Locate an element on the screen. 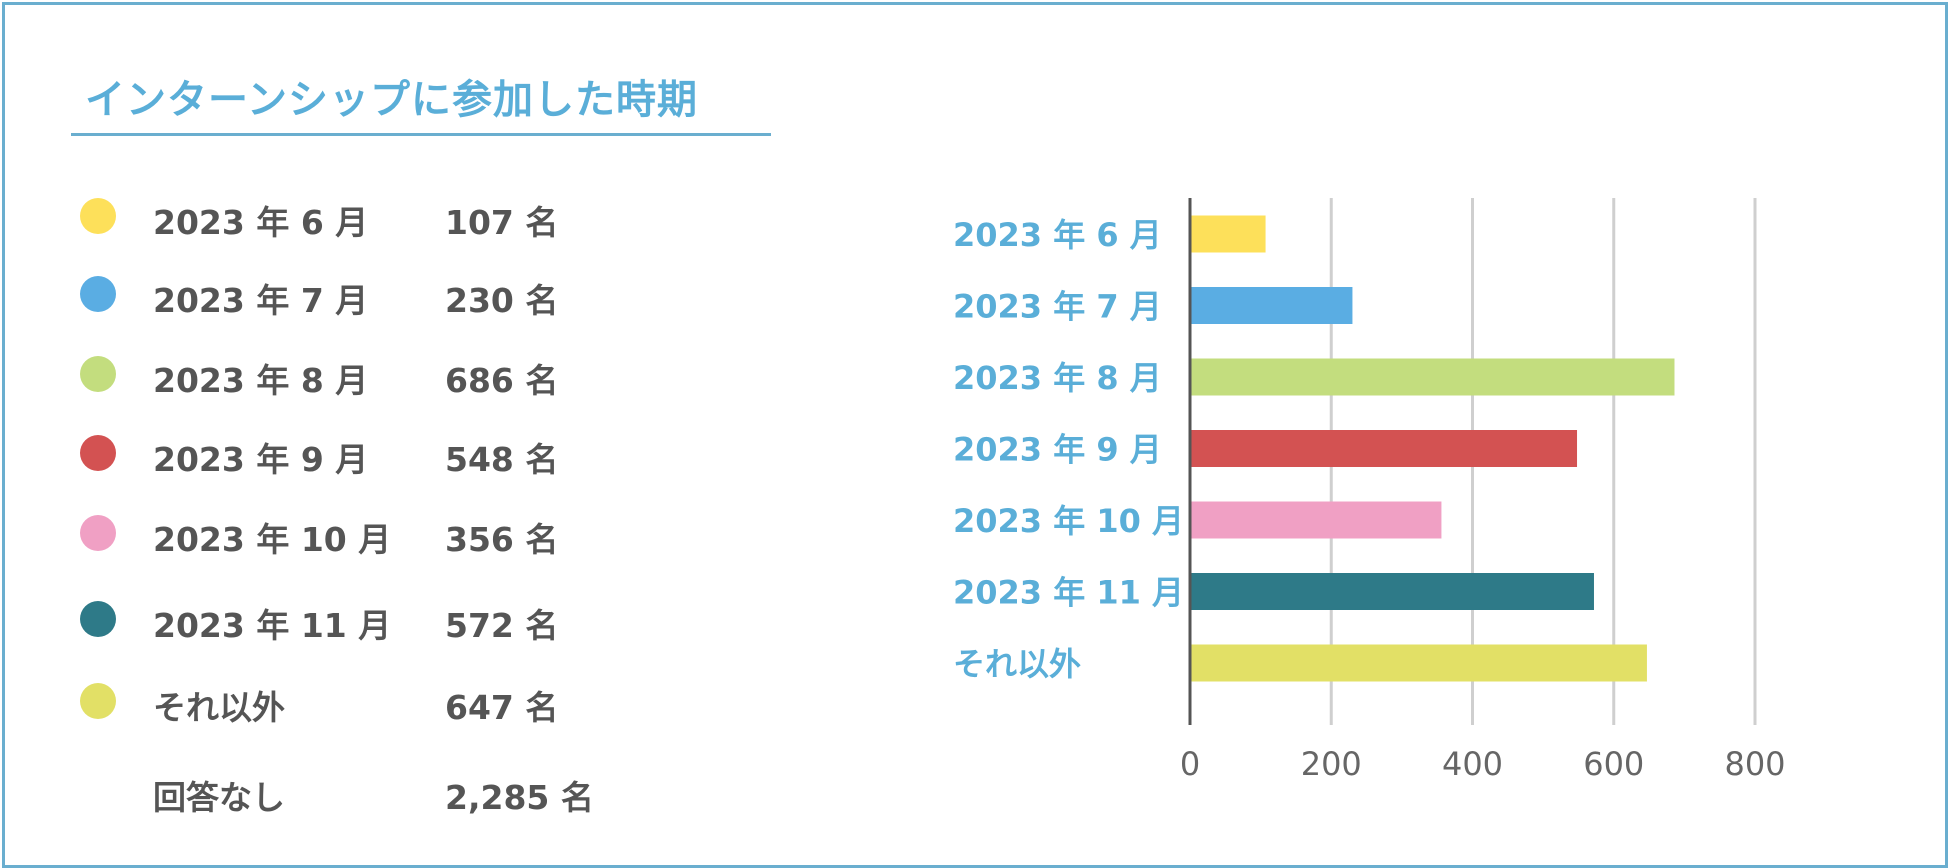  category-label: それ以外 is located at coordinates (1017, 664).